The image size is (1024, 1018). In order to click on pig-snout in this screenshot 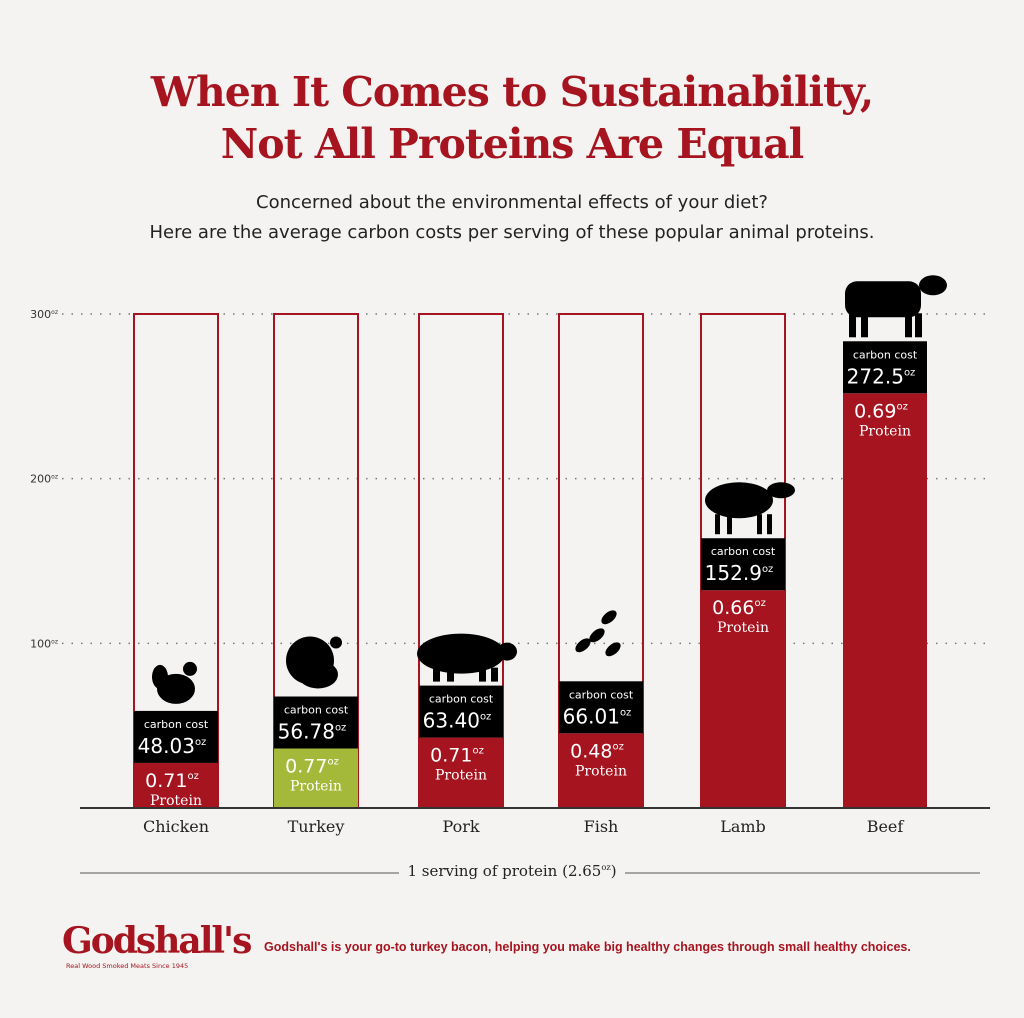, I will do `click(507, 651)`.